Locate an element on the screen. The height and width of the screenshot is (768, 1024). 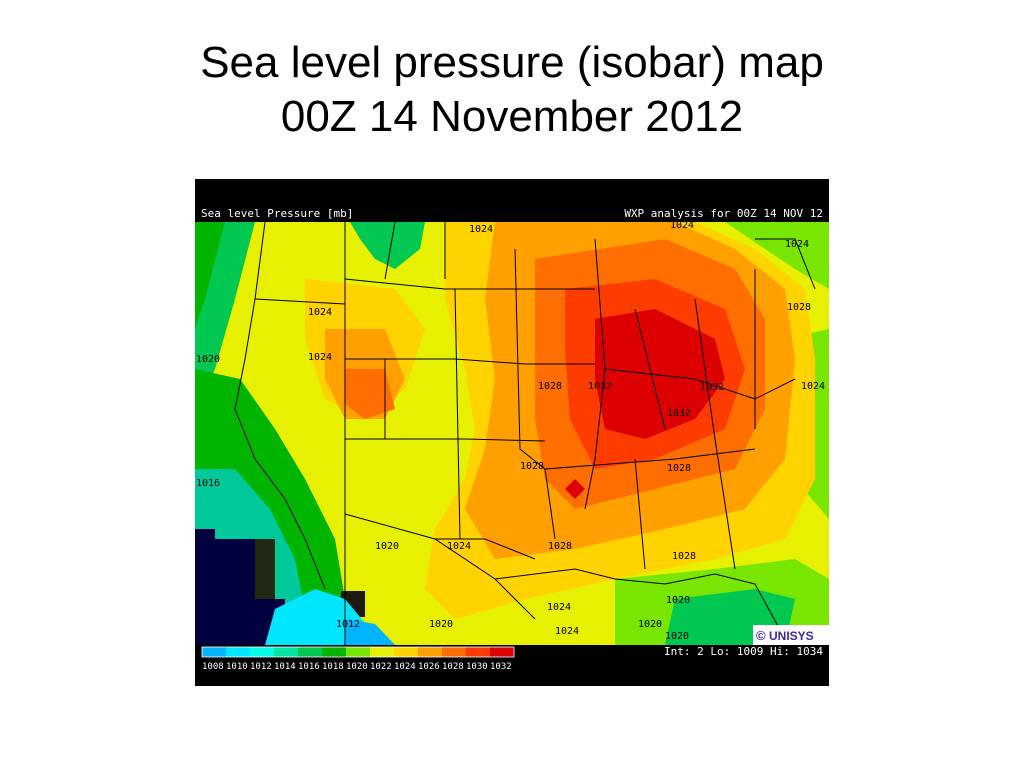
legend-label: 1030 is located at coordinates (477, 667).